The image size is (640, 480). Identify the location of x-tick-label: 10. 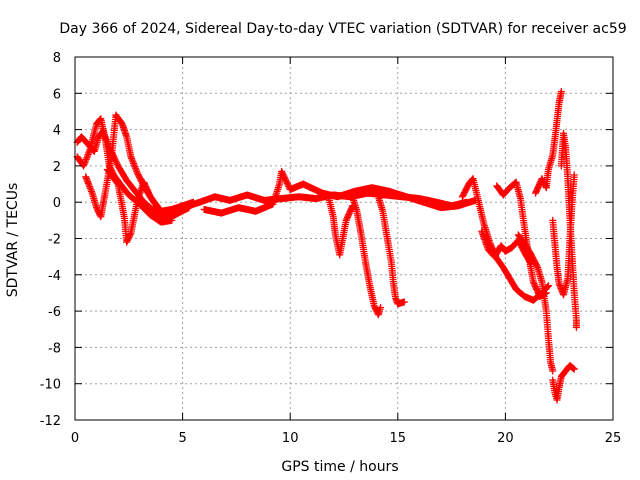
(290, 438).